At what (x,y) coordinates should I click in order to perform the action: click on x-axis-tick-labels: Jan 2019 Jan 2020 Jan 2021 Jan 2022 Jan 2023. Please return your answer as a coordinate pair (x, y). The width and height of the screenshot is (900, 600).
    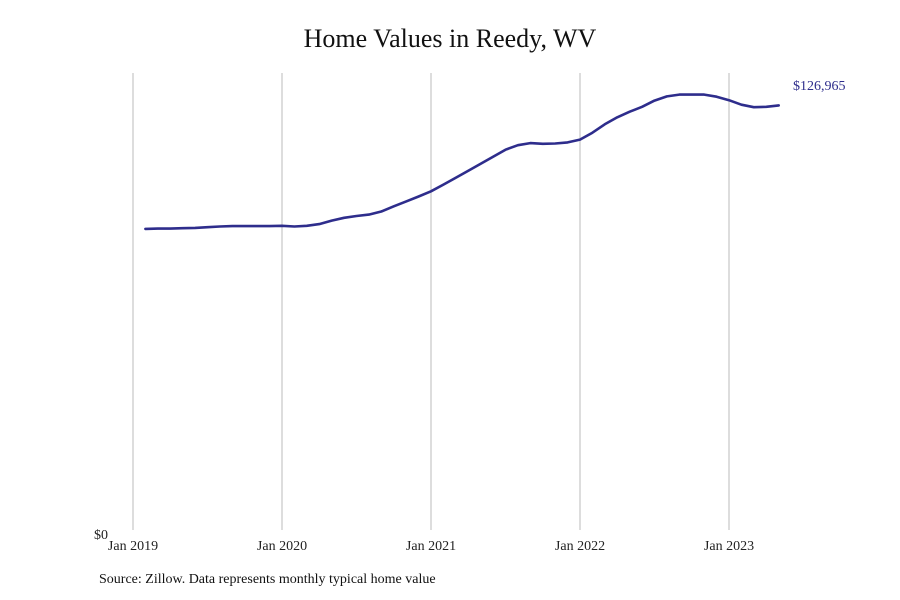
    Looking at the image, I should click on (431, 546).